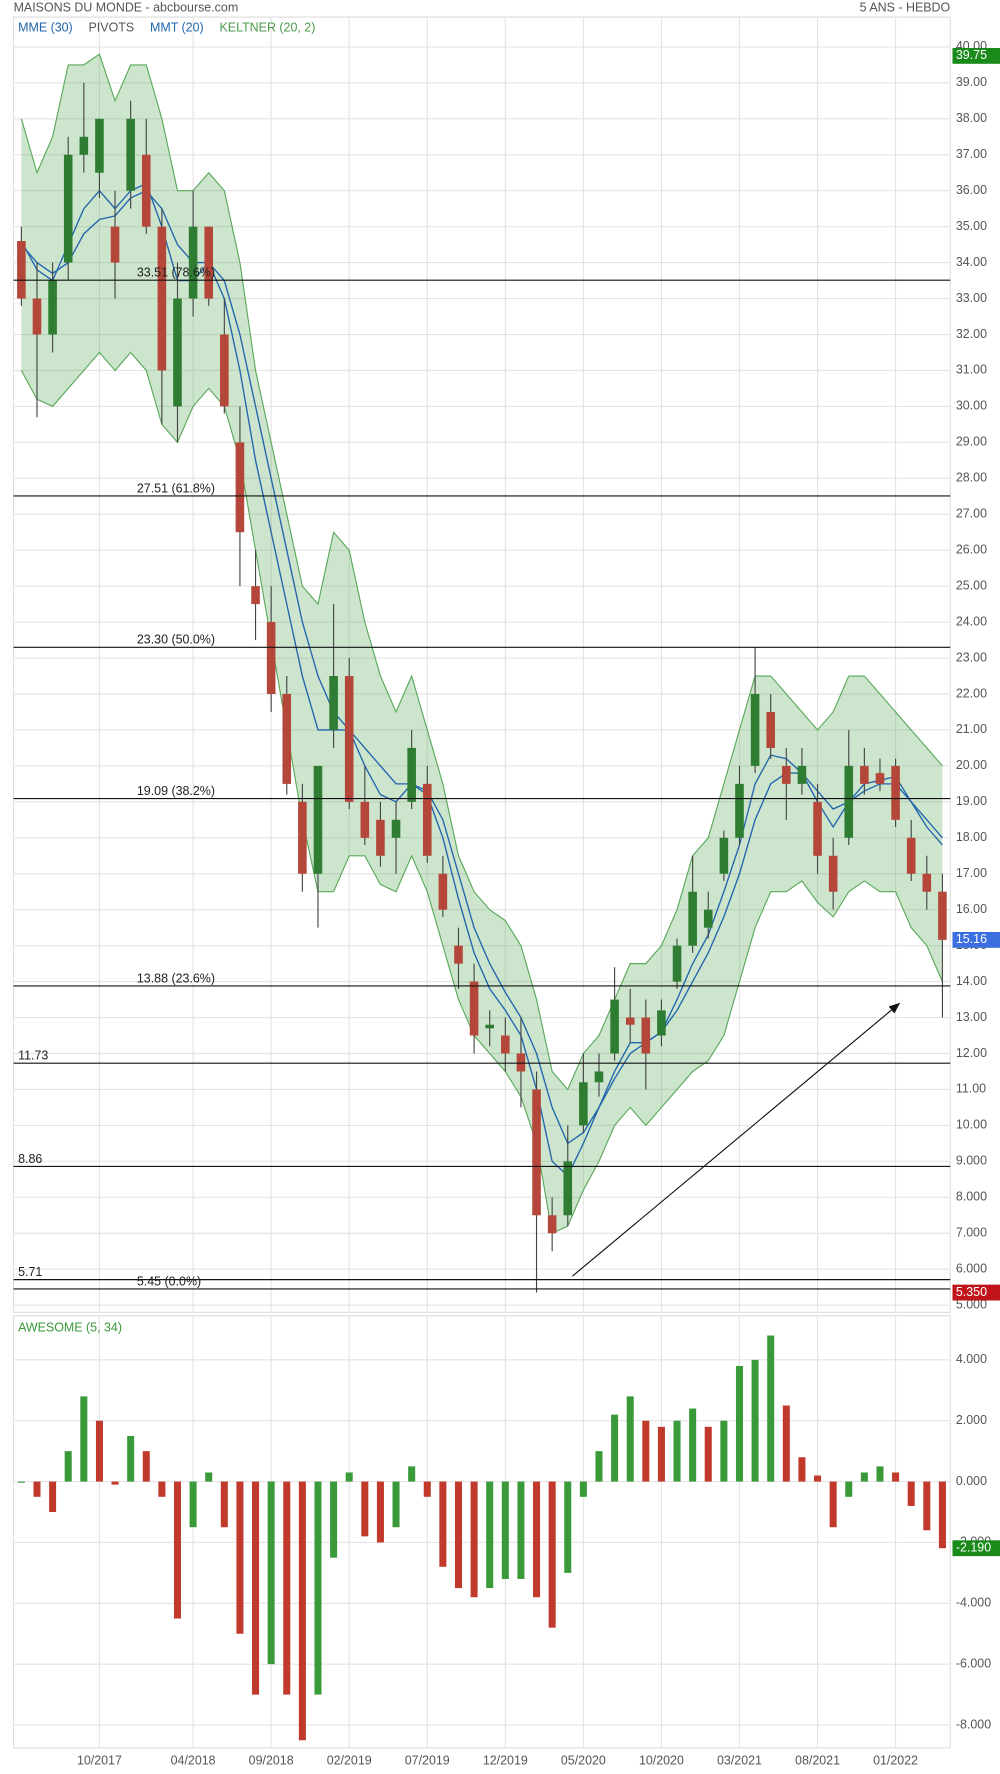 This screenshot has height=1774, width=1000. Describe the element at coordinates (169, 1281) in the screenshot. I see `level-label: 5.45 (0.0%)` at that location.